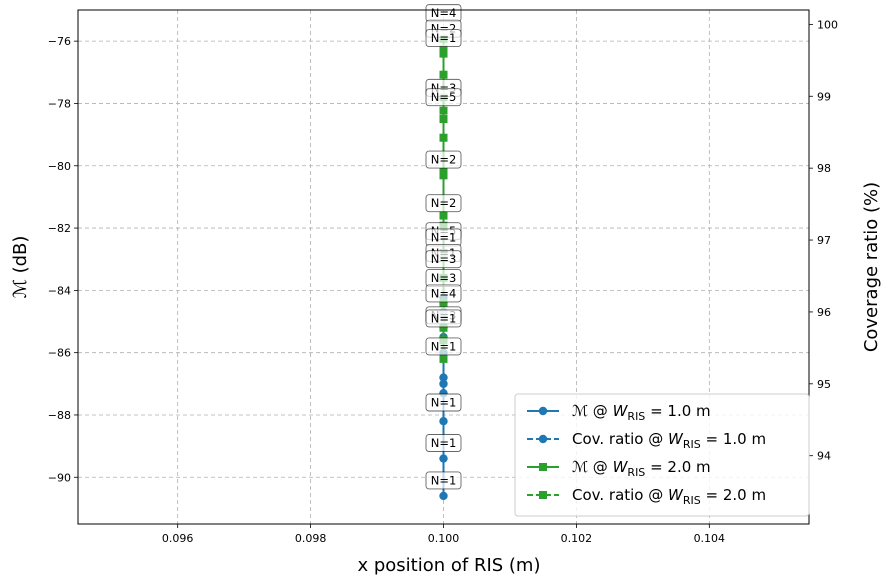 Image resolution: width=889 pixels, height=587 pixels. Describe the element at coordinates (824, 312) in the screenshot. I see `y-right-tick-label: 96` at that location.